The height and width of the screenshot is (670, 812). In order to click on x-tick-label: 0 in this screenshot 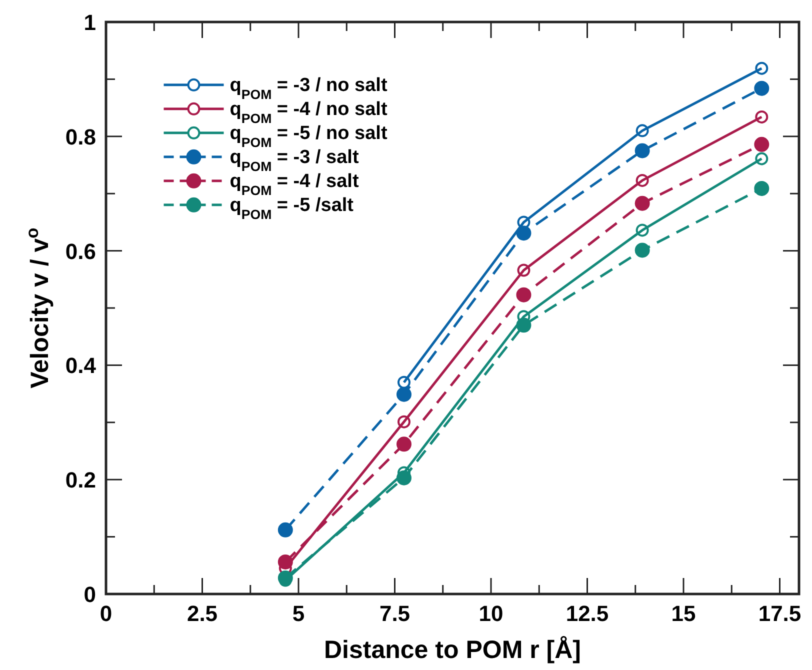, I will do `click(106, 613)`.